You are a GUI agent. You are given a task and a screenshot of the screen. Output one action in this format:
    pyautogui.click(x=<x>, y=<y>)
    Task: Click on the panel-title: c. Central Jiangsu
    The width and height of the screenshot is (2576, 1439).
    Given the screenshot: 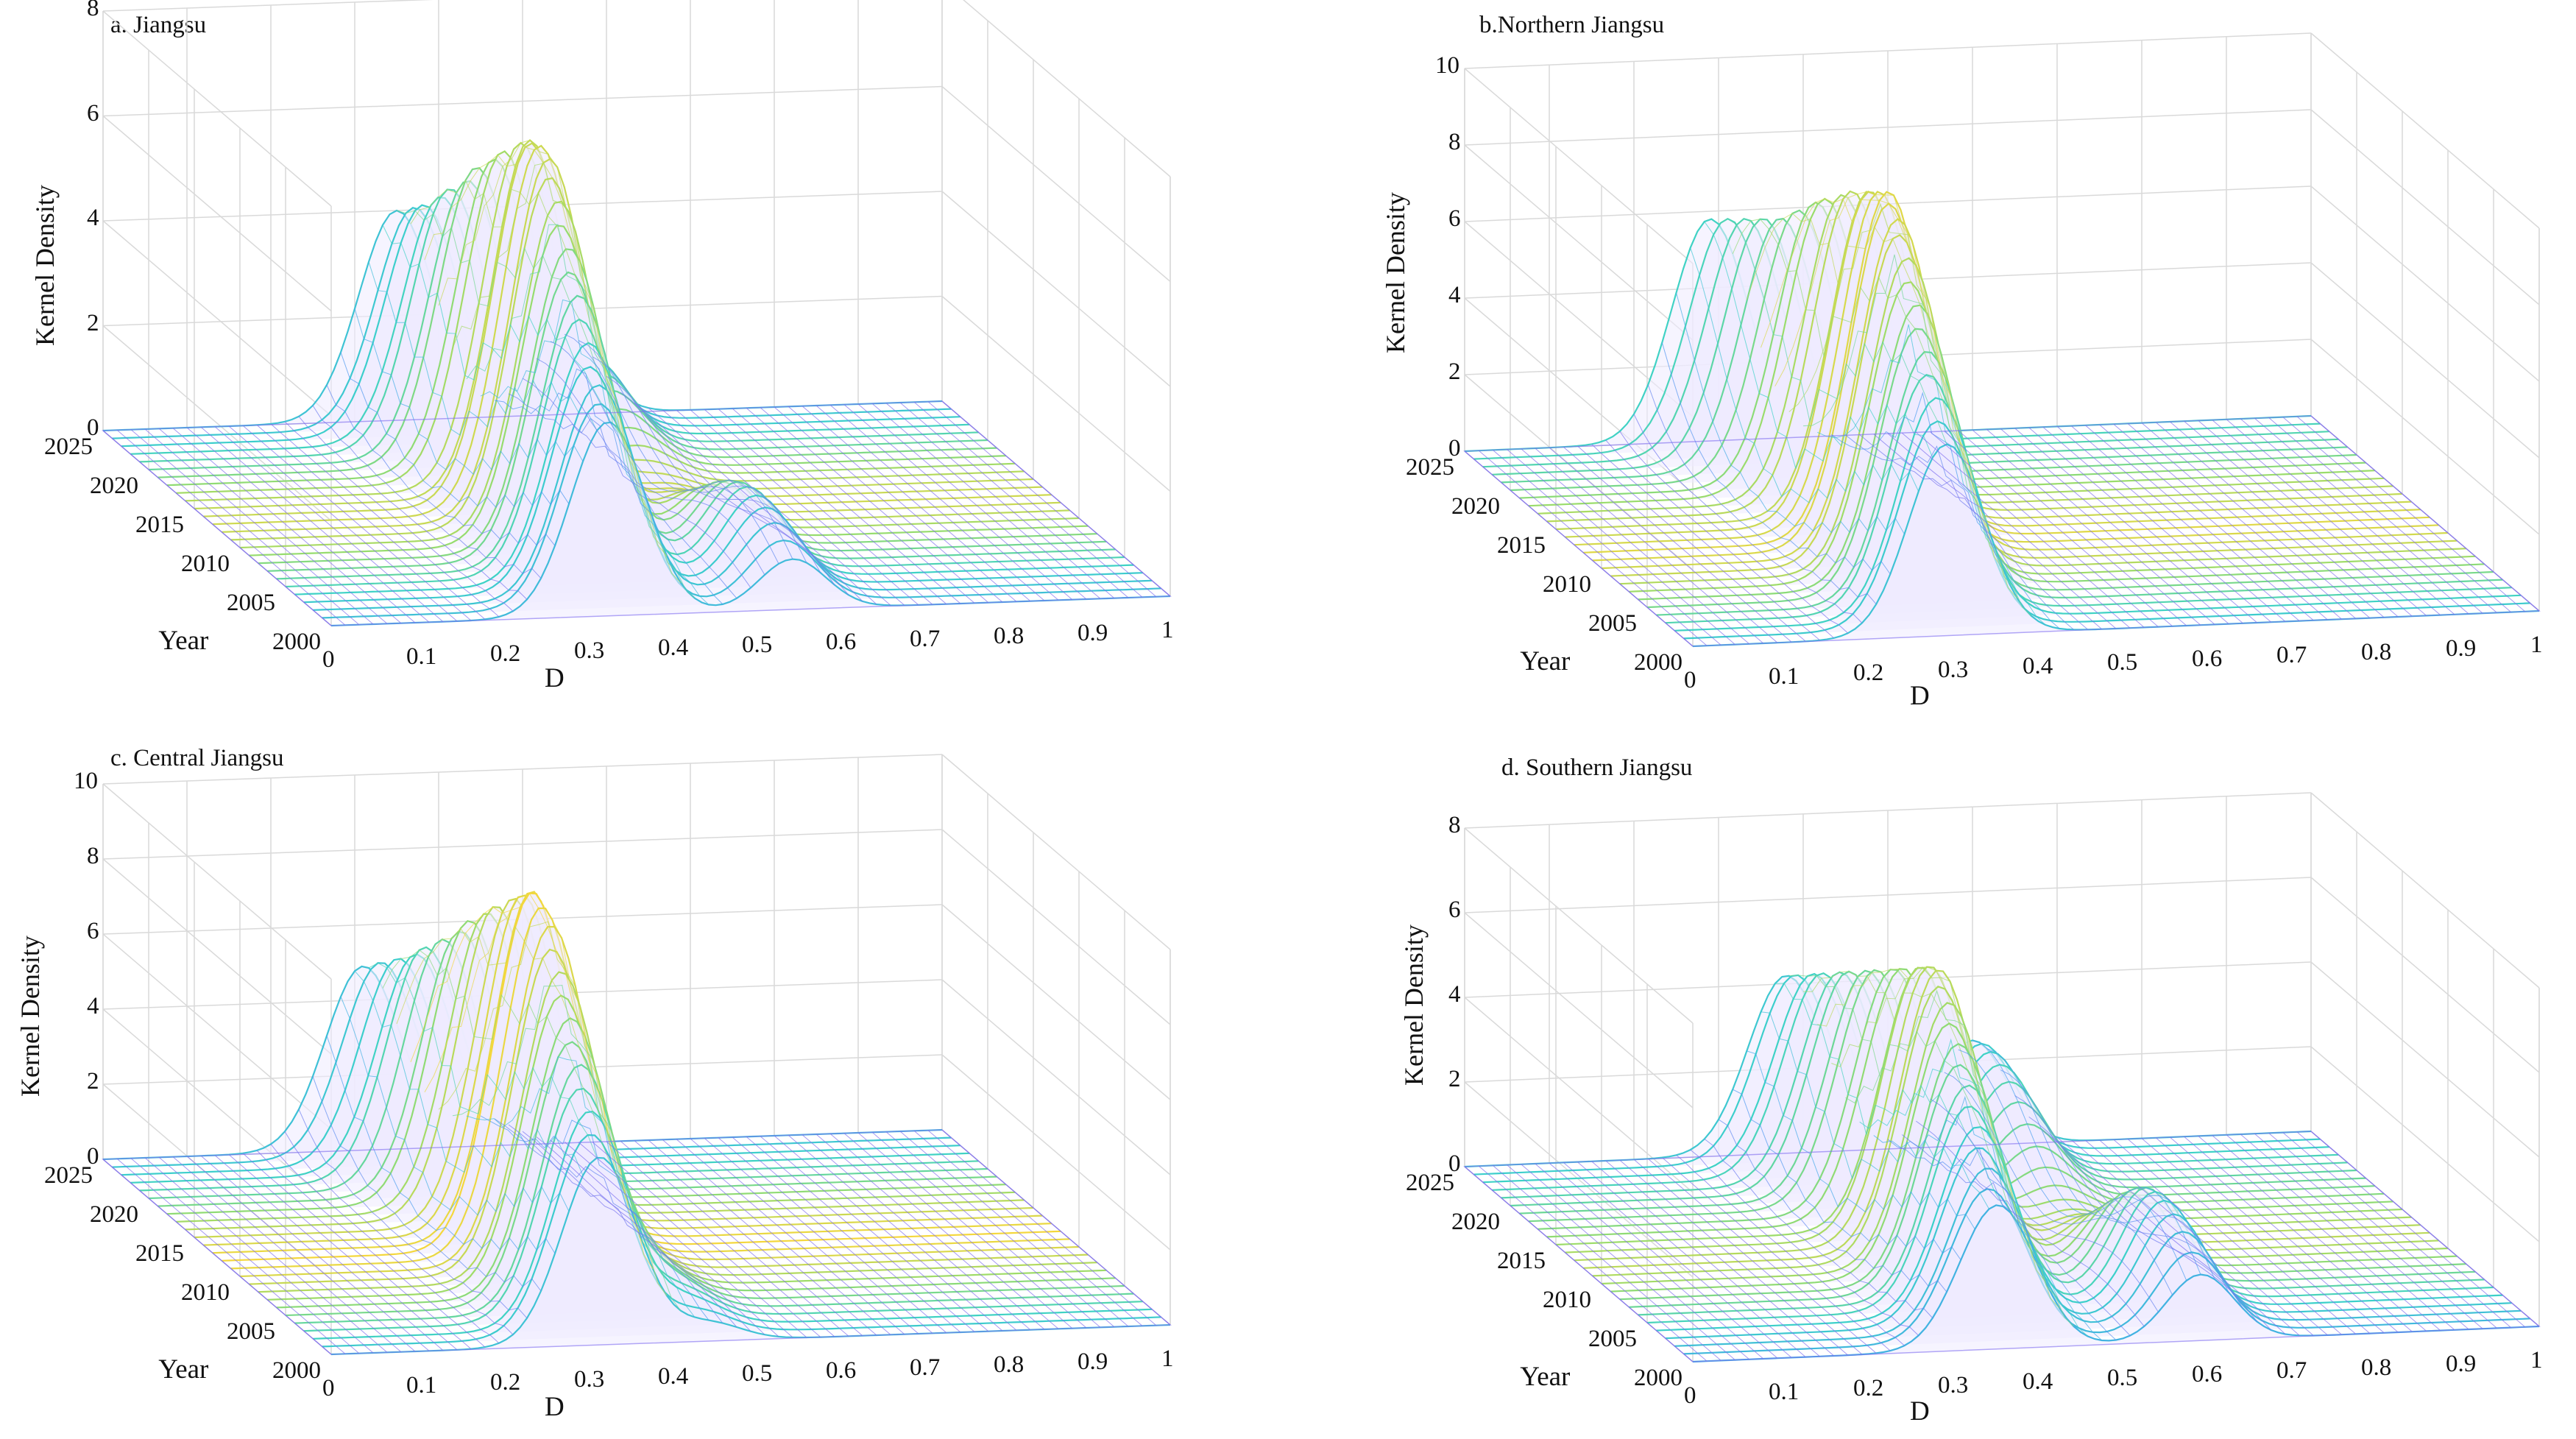 What is the action you would take?
    pyautogui.click(x=197, y=758)
    